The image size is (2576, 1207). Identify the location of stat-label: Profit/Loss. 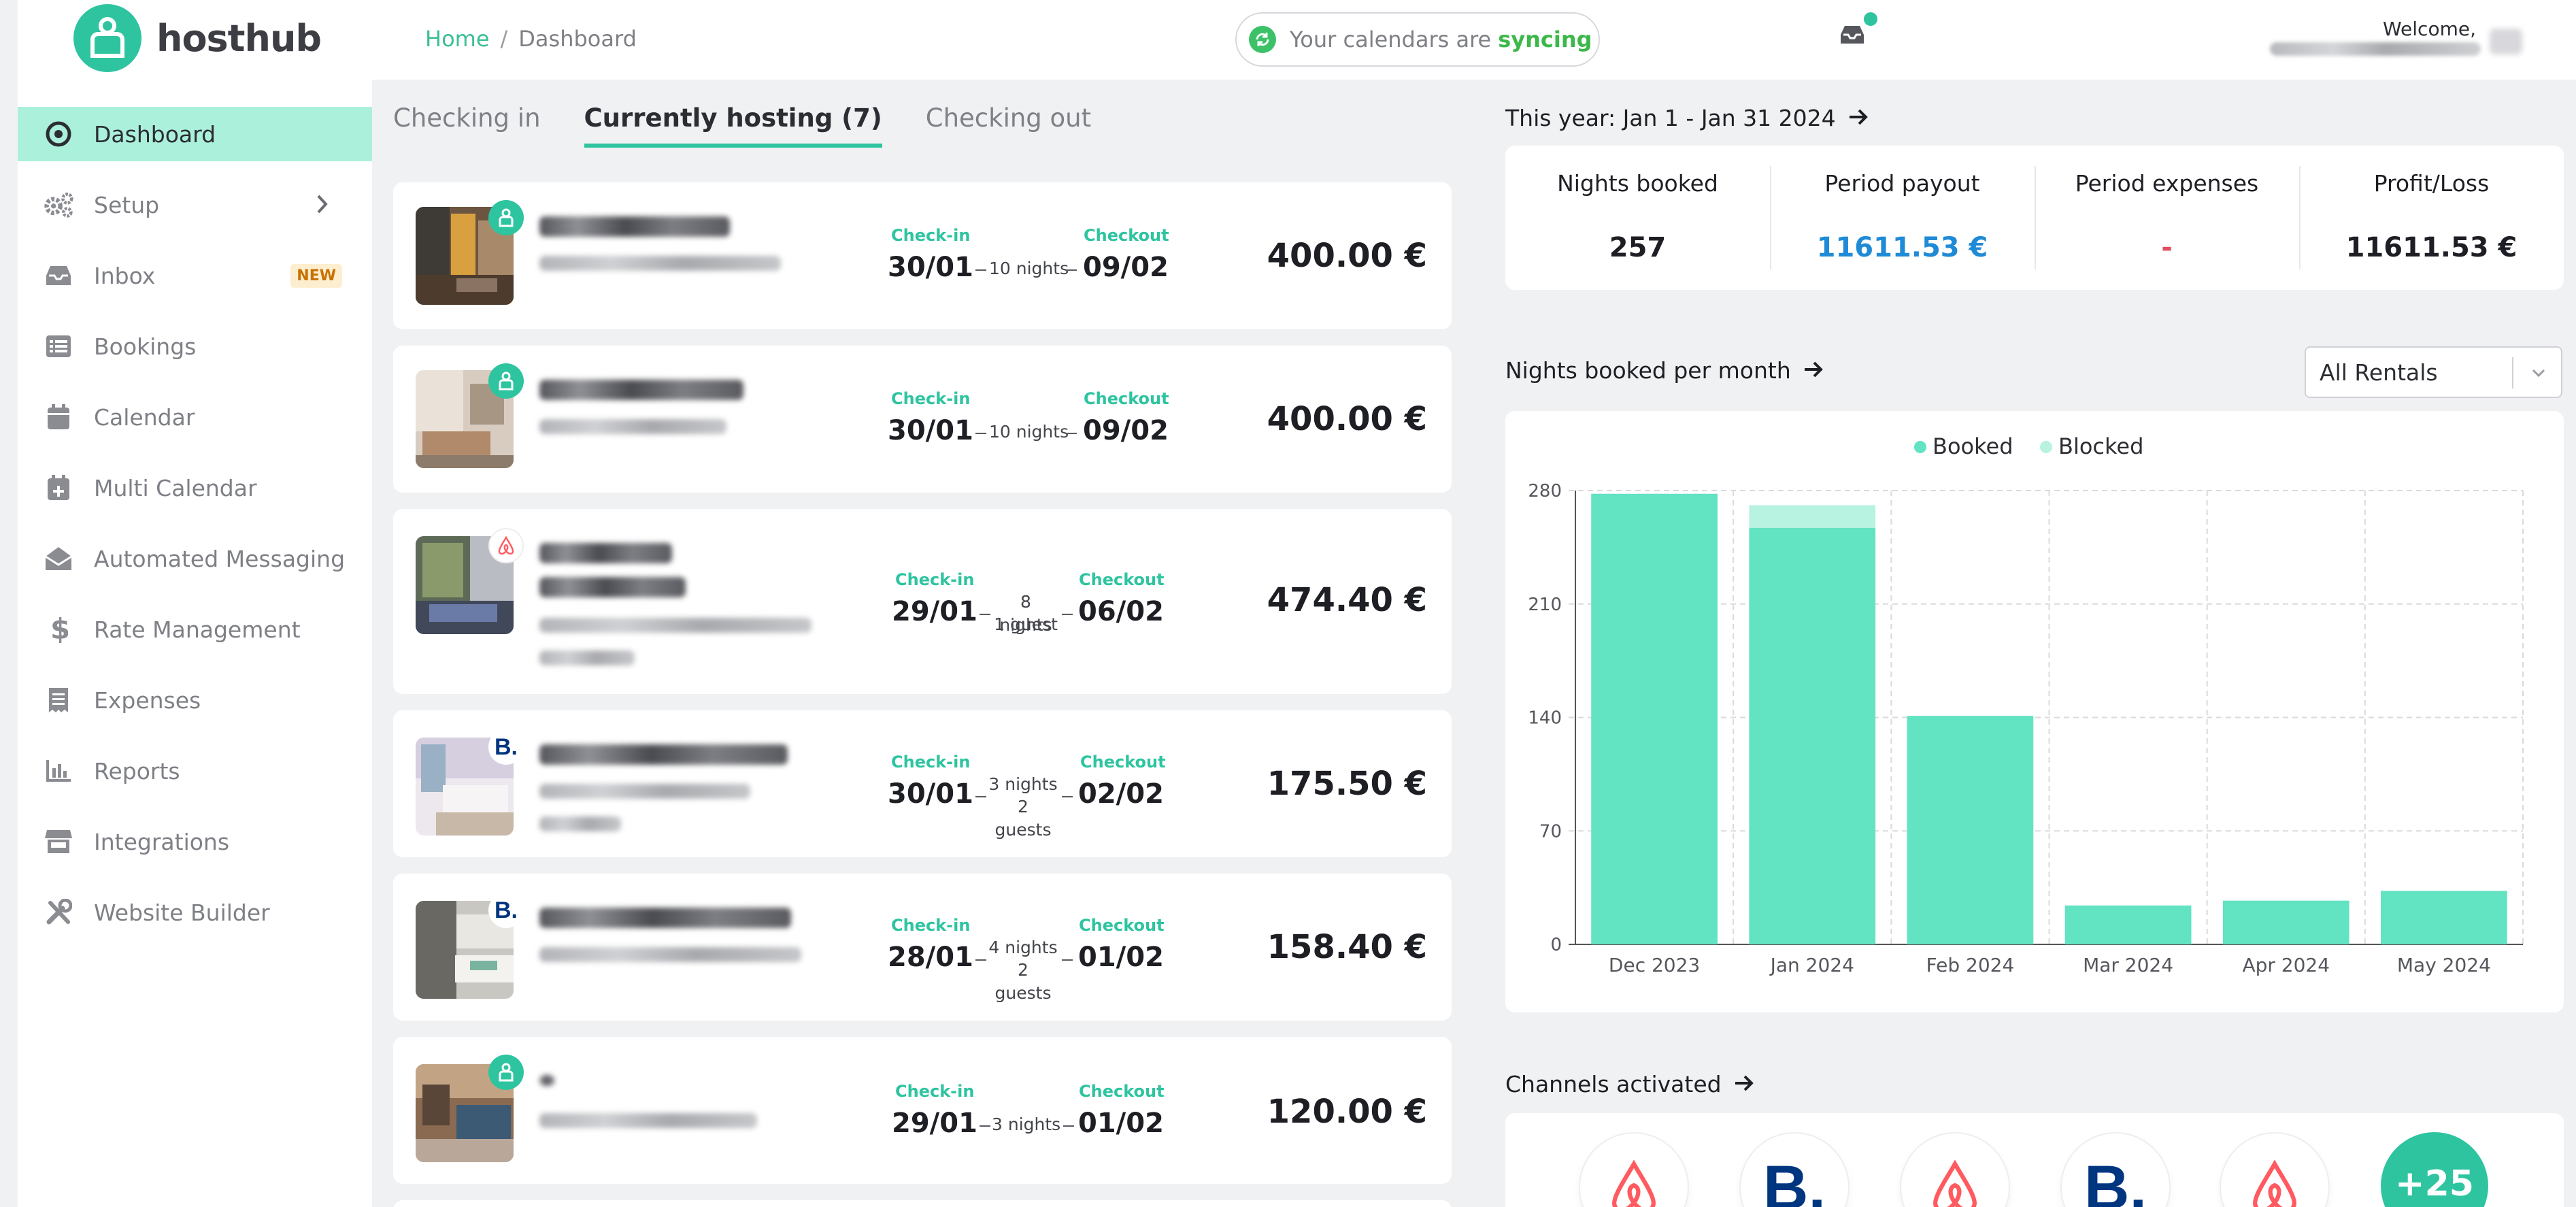
(2431, 183).